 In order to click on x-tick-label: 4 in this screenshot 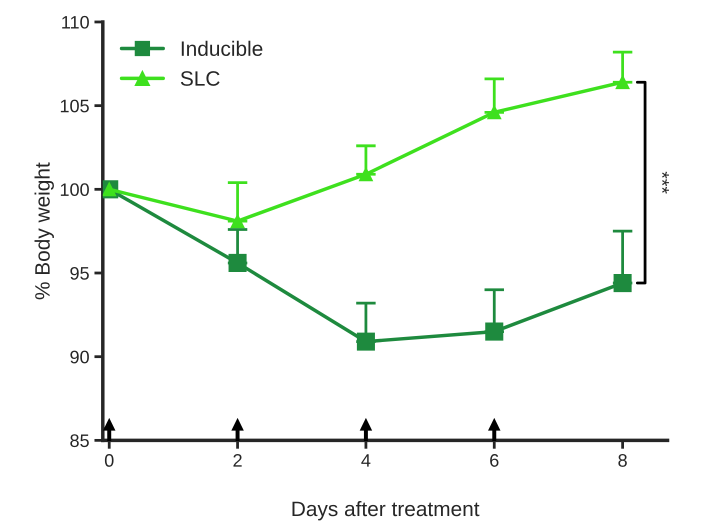, I will do `click(365, 460)`.